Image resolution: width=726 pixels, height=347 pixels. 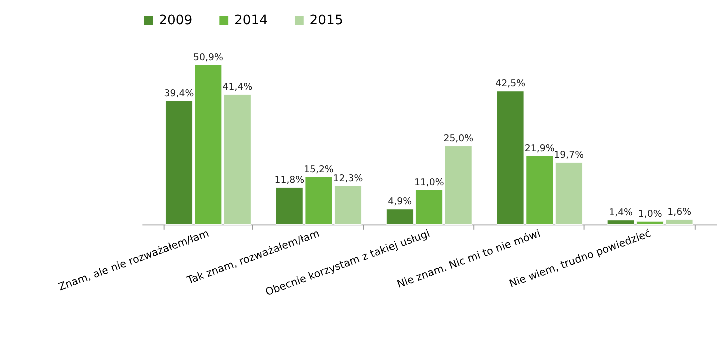 What do you see at coordinates (621, 213) in the screenshot?
I see `data-label: 1,4%` at bounding box center [621, 213].